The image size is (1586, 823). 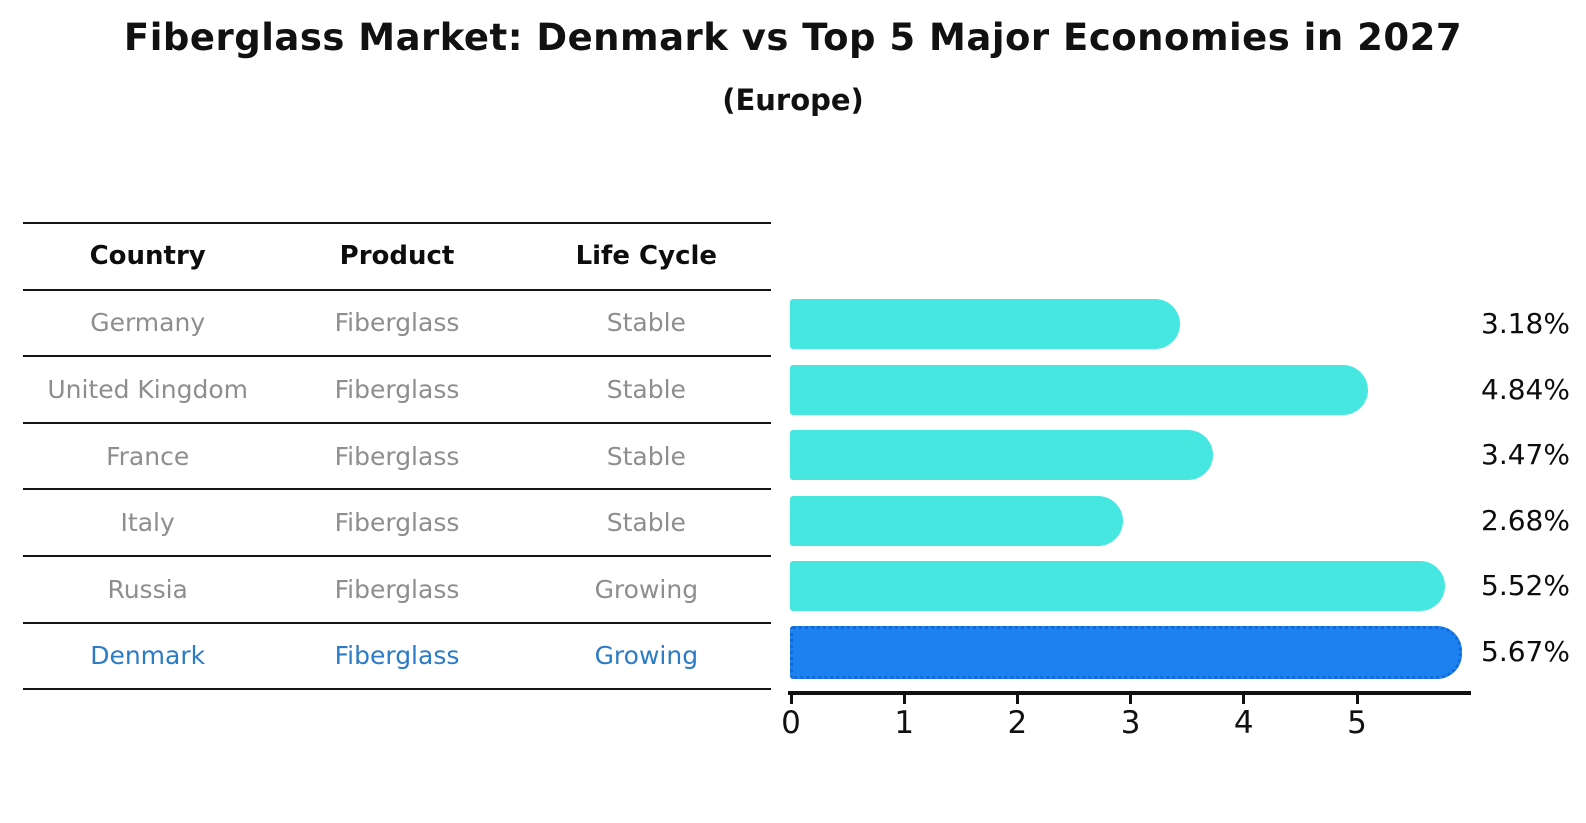 What do you see at coordinates (1525, 323) in the screenshot?
I see `value-label-germany: 3.18%` at bounding box center [1525, 323].